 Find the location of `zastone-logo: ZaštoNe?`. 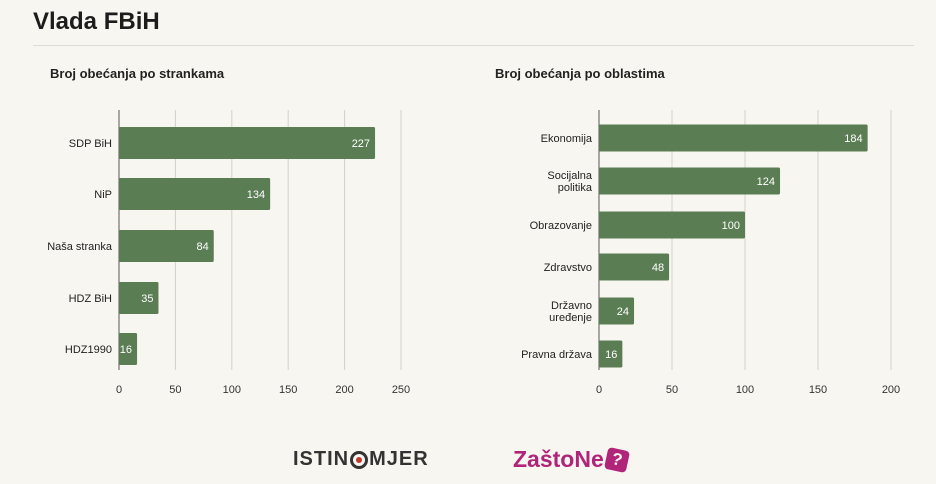

zastone-logo: ZaštoNe? is located at coordinates (571, 459).